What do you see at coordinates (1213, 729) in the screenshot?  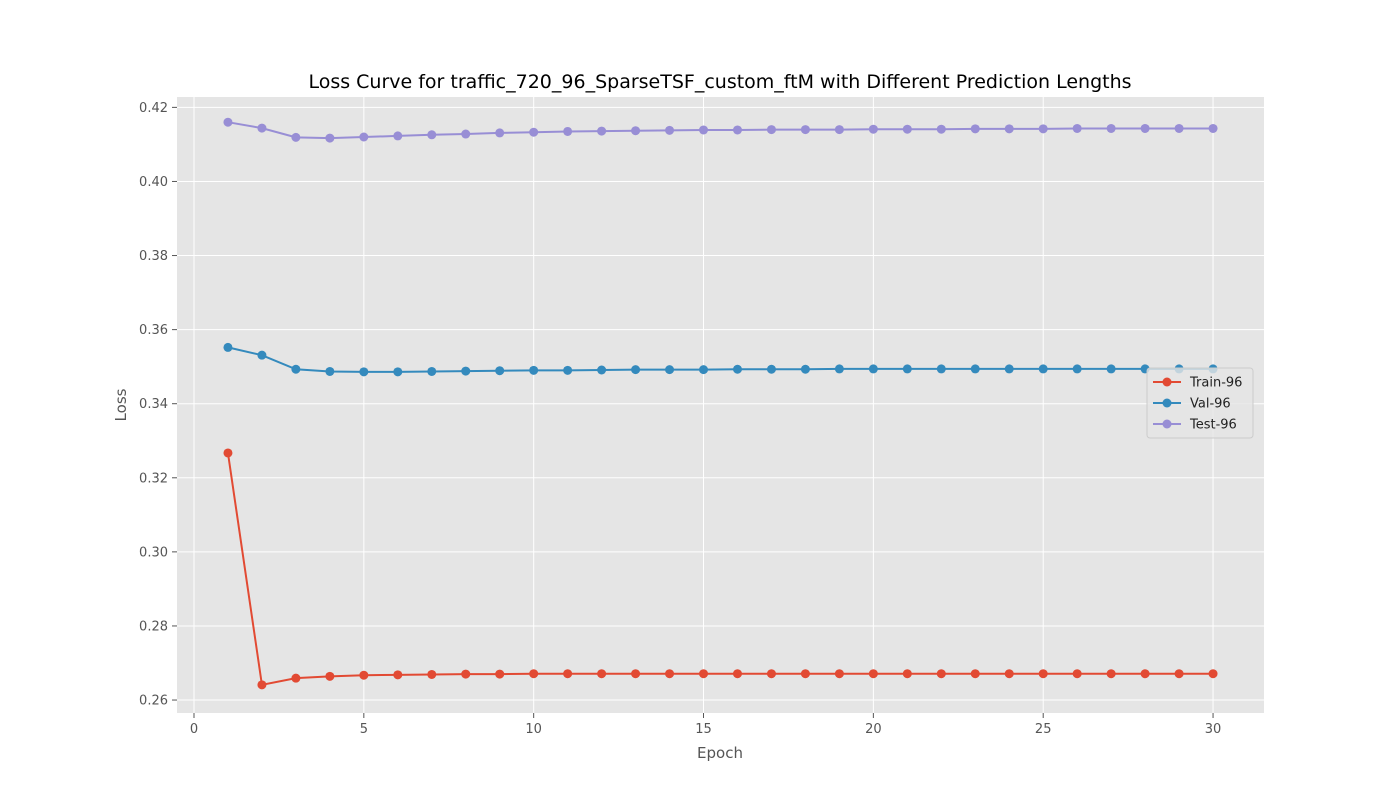 I see `x-tick-label: 30` at bounding box center [1213, 729].